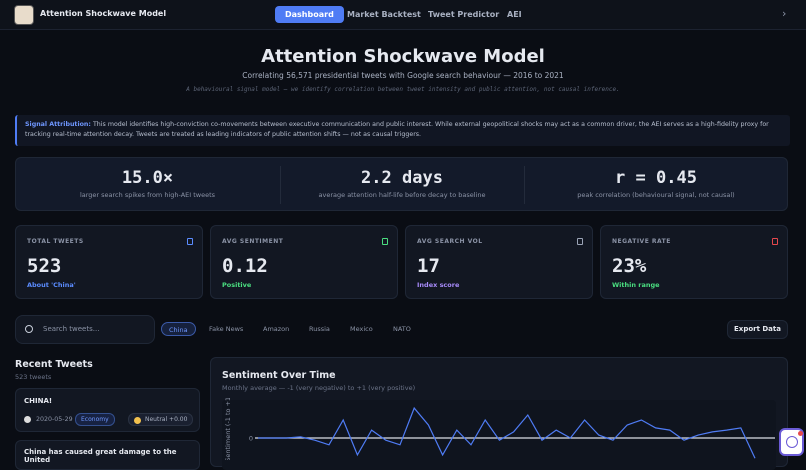  What do you see at coordinates (361, 329) in the screenshot?
I see `filter-chip: Mexico` at bounding box center [361, 329].